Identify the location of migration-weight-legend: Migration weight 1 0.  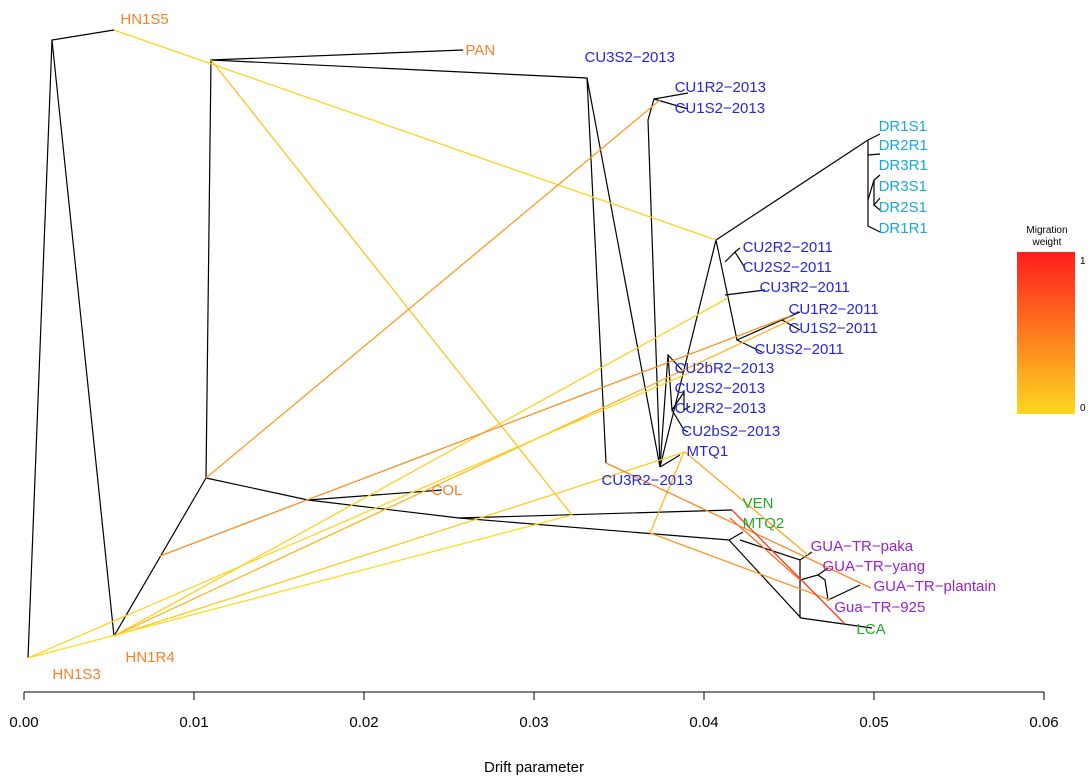
(1051, 319).